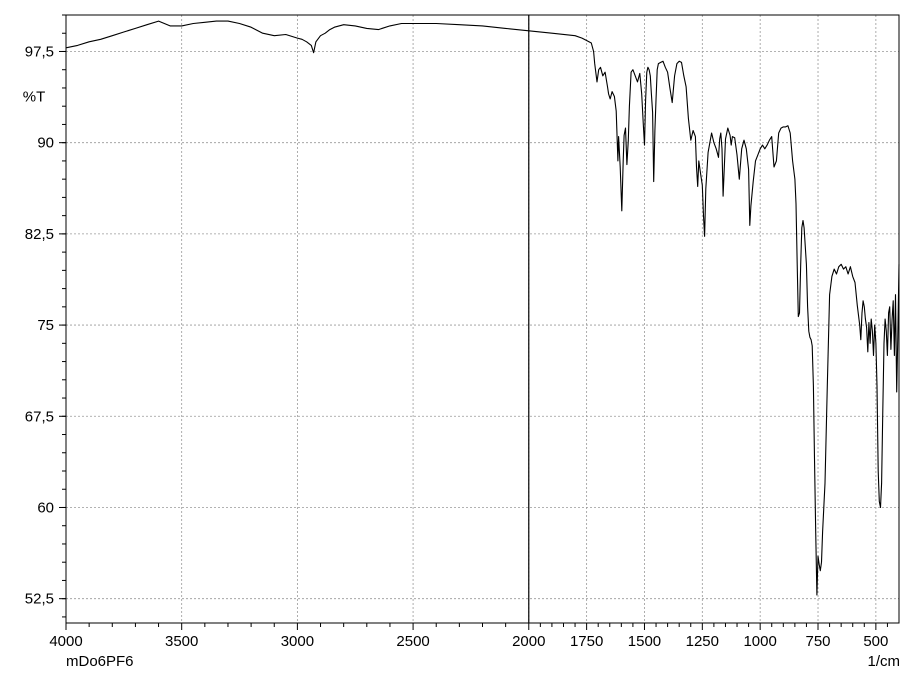 This screenshot has width=904, height=677. I want to click on y-tick-label: 60, so click(45, 507).